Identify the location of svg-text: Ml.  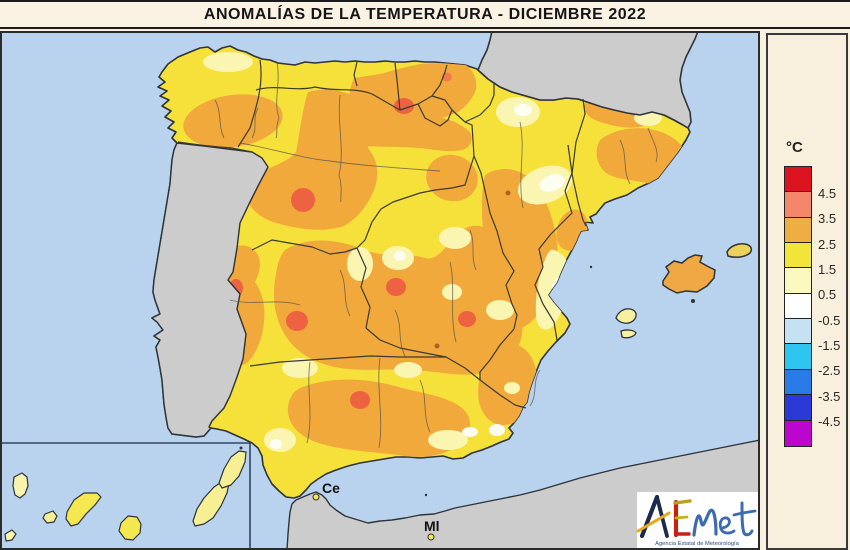
(432, 526).